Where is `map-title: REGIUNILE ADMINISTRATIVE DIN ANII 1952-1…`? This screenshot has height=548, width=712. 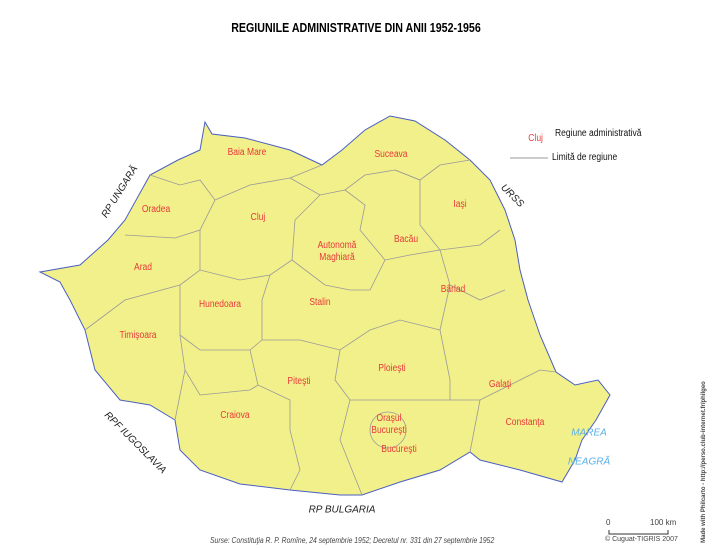 map-title: REGIUNILE ADMINISTRATIVE DIN ANII 1952-1… is located at coordinates (356, 27).